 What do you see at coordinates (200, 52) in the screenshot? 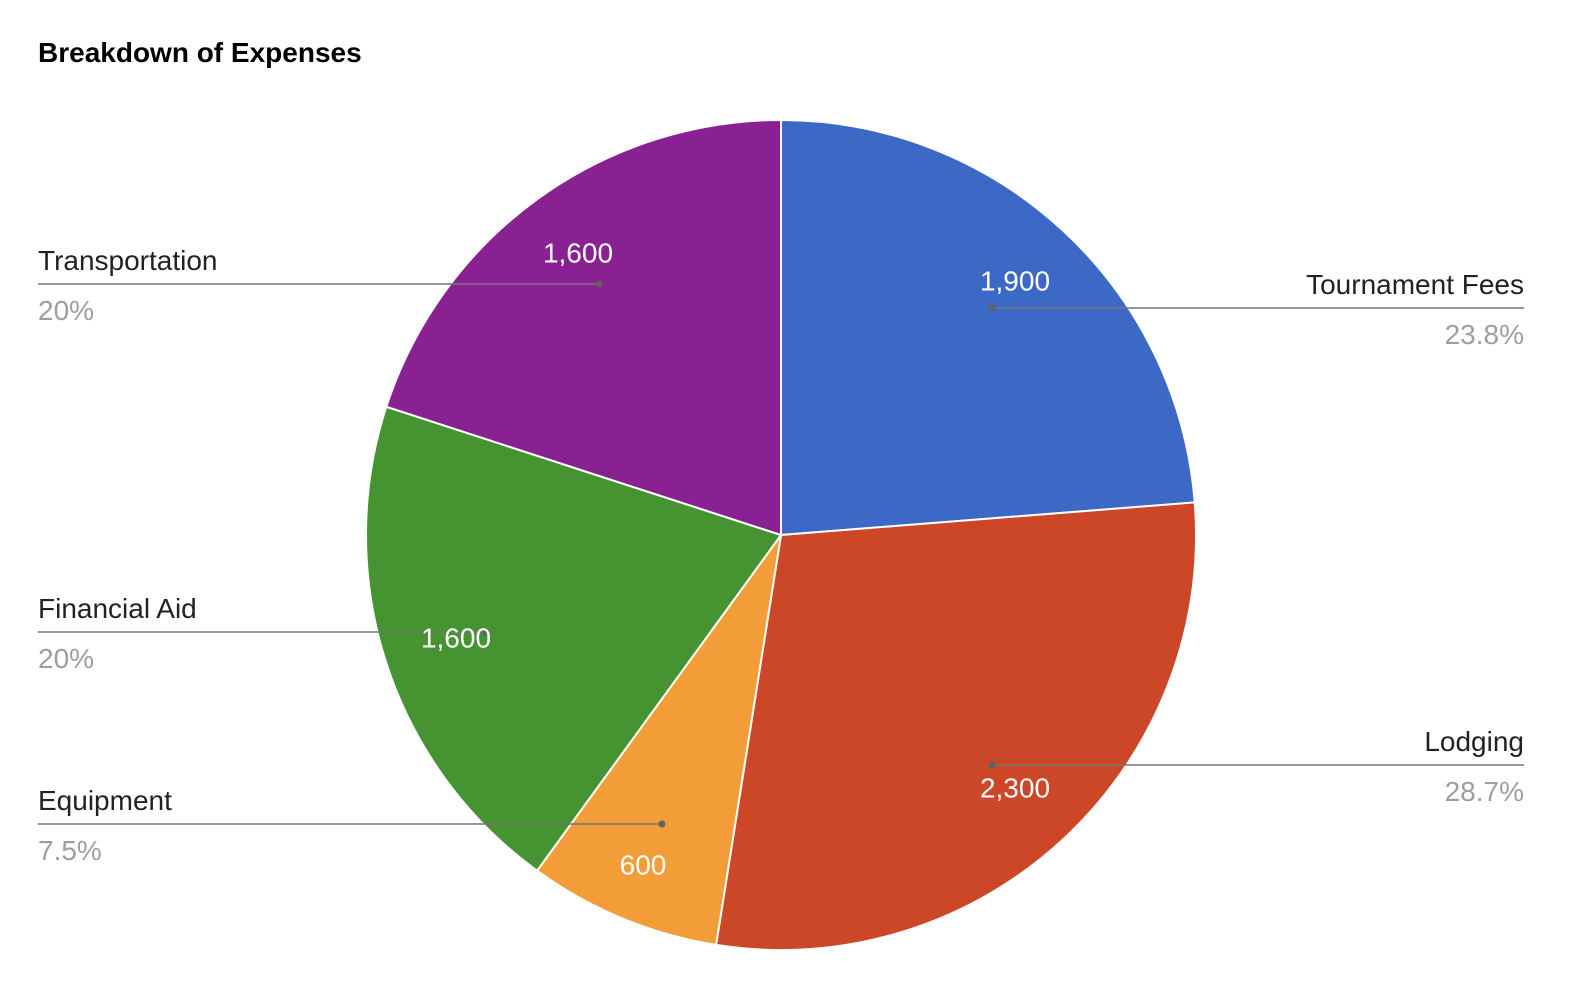
I see `chart-title: Breakdown of Expenses` at bounding box center [200, 52].